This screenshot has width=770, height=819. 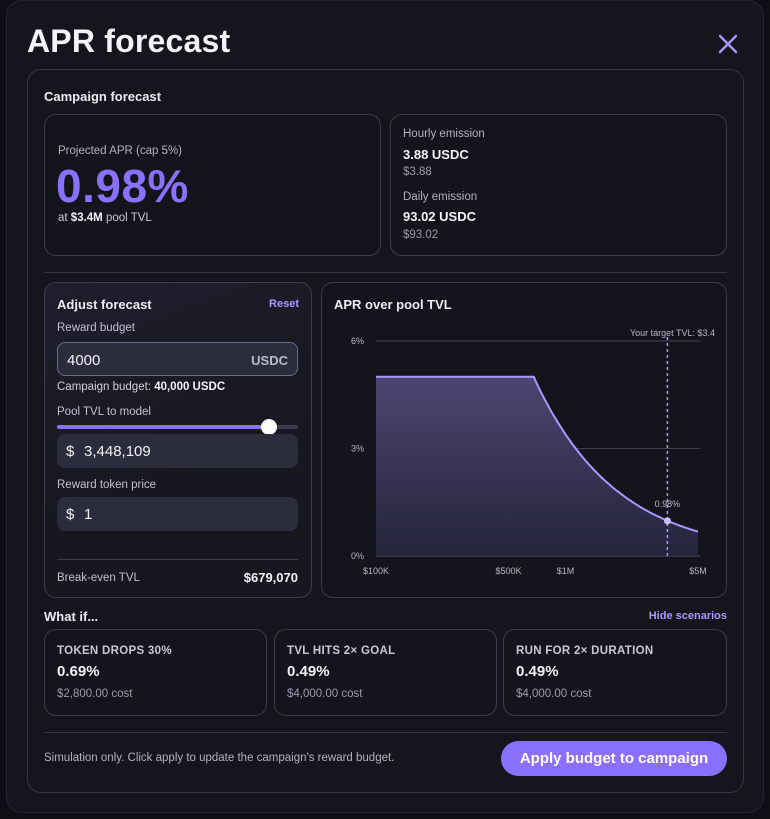 What do you see at coordinates (376, 571) in the screenshot?
I see `x-tick-label: $100K` at bounding box center [376, 571].